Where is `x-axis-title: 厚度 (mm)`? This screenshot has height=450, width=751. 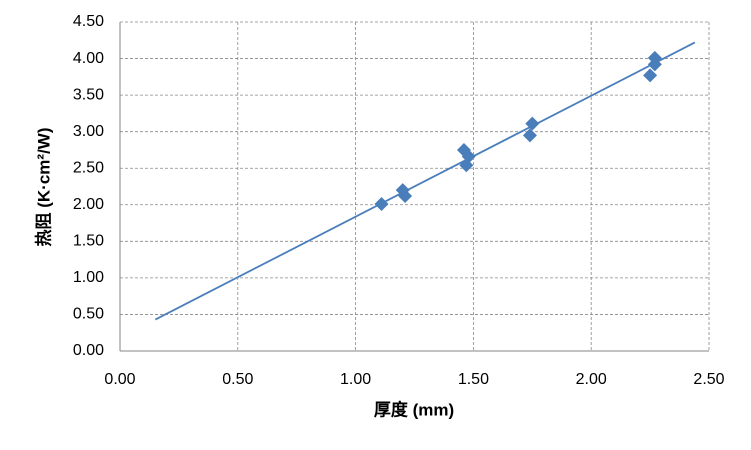 x-axis-title: 厚度 (mm) is located at coordinates (414, 409).